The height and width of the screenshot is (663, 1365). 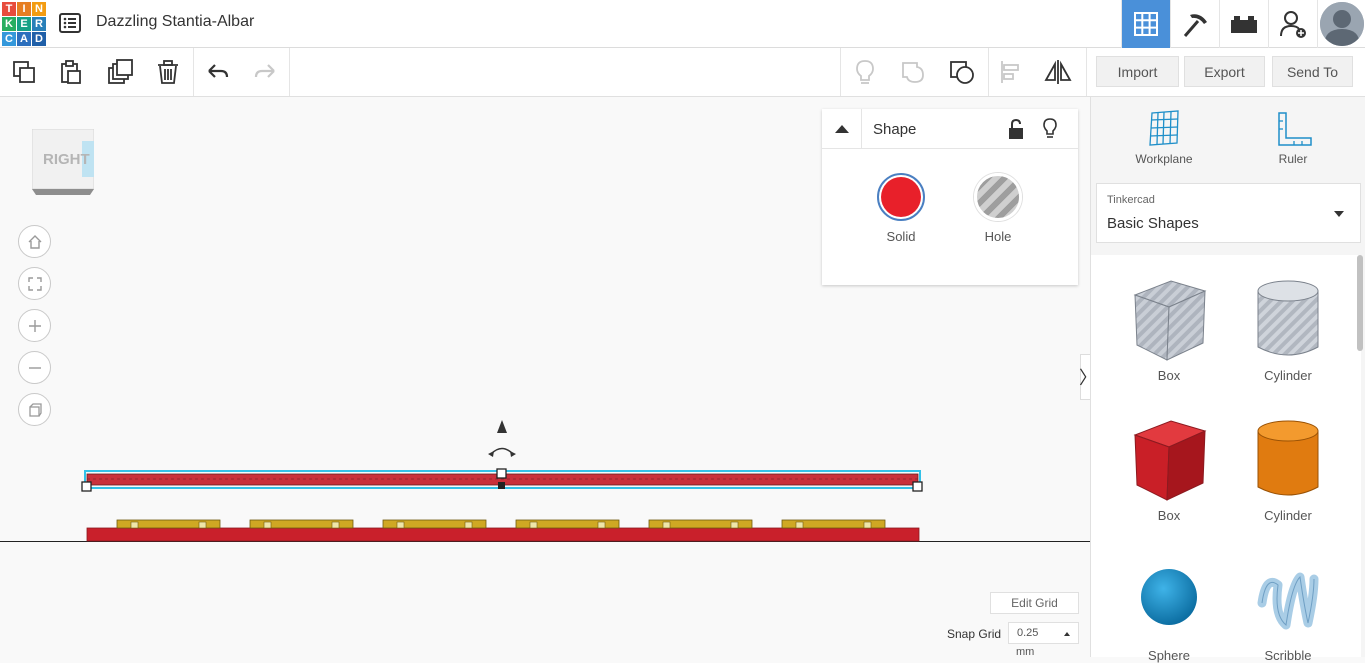 What do you see at coordinates (1312, 71) in the screenshot?
I see `send-to-button: Send To` at bounding box center [1312, 71].